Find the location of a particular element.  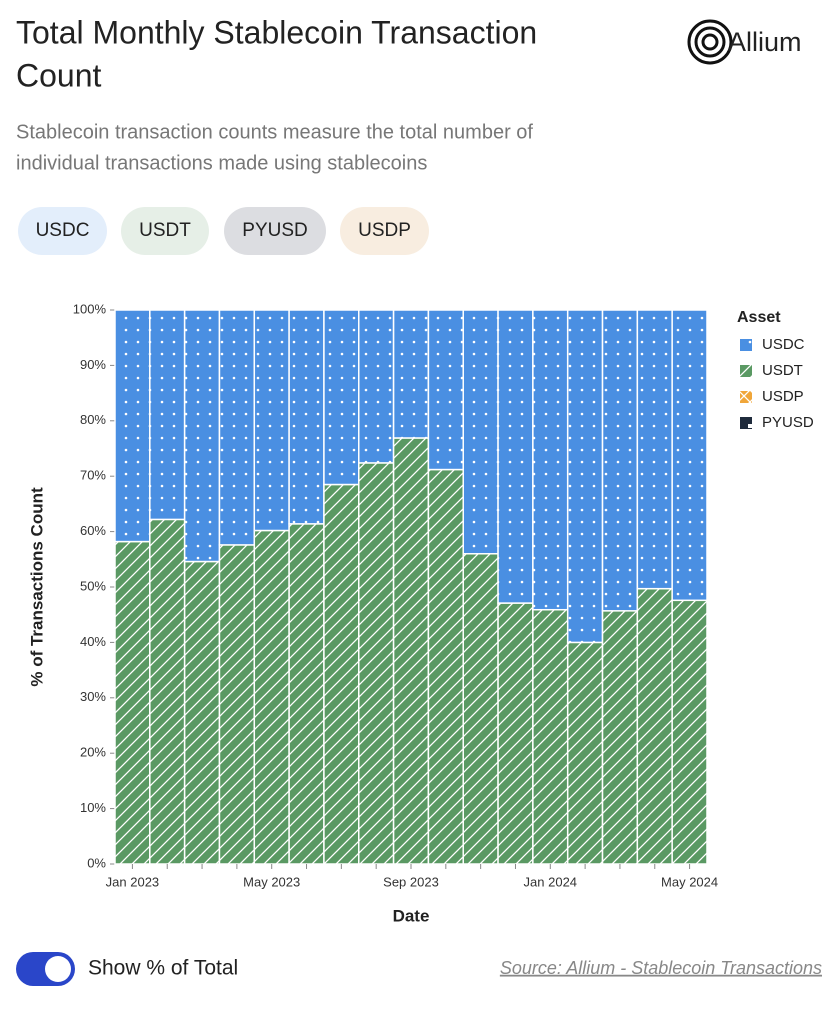

y-tick-label: 70% is located at coordinates (93, 475).